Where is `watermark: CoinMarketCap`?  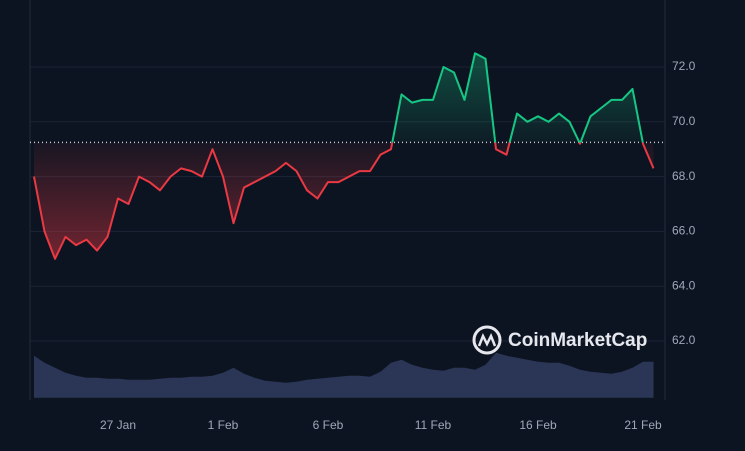 watermark: CoinMarketCap is located at coordinates (559, 340).